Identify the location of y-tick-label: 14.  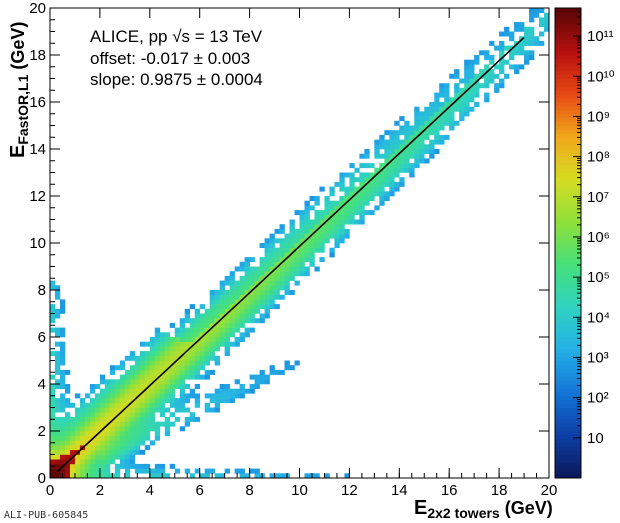
(37, 149).